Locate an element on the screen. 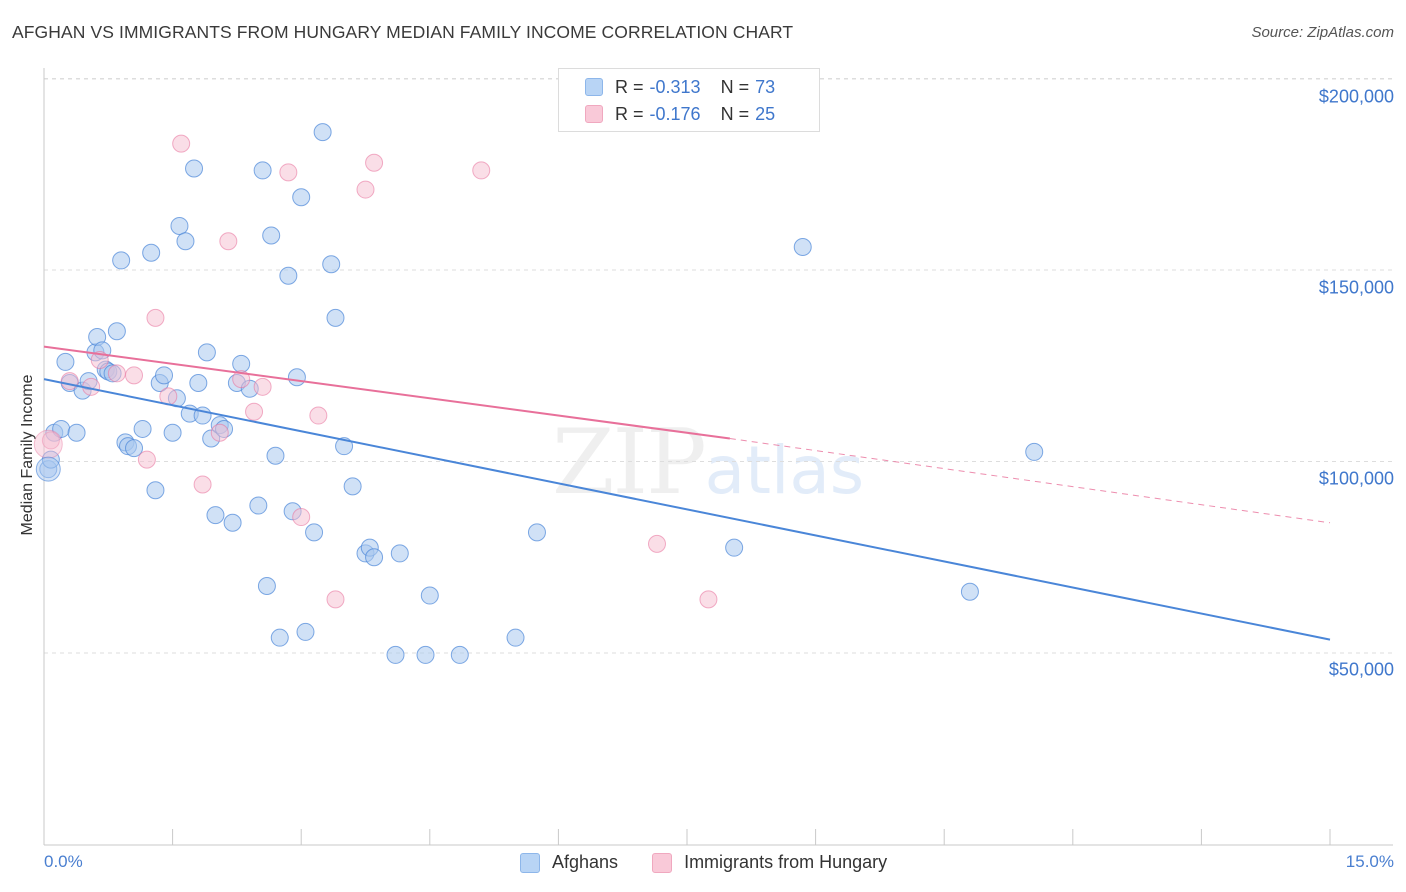 This screenshot has width=1406, height=892. afghans-legend-swatch is located at coordinates (530, 862).